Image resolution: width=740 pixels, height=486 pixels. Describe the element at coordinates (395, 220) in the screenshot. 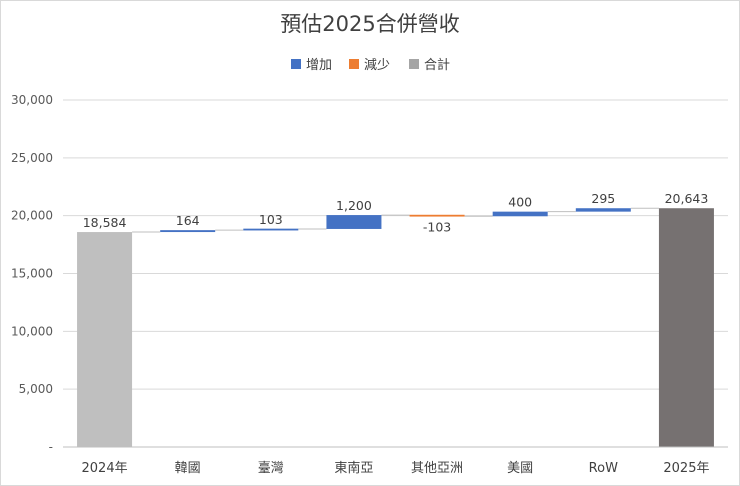

I see `connector-lines` at that location.